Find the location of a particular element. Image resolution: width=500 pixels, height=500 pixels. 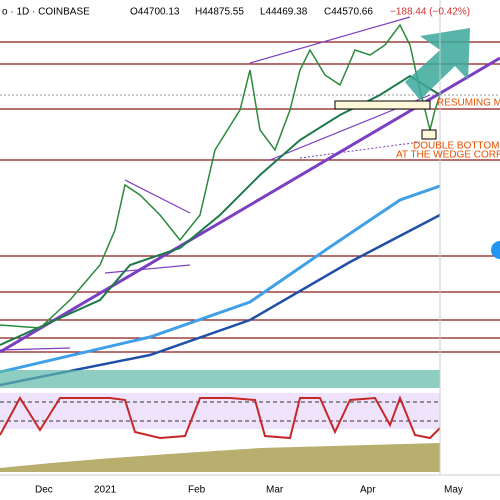

header-low: L44469.38 is located at coordinates (284, 12).